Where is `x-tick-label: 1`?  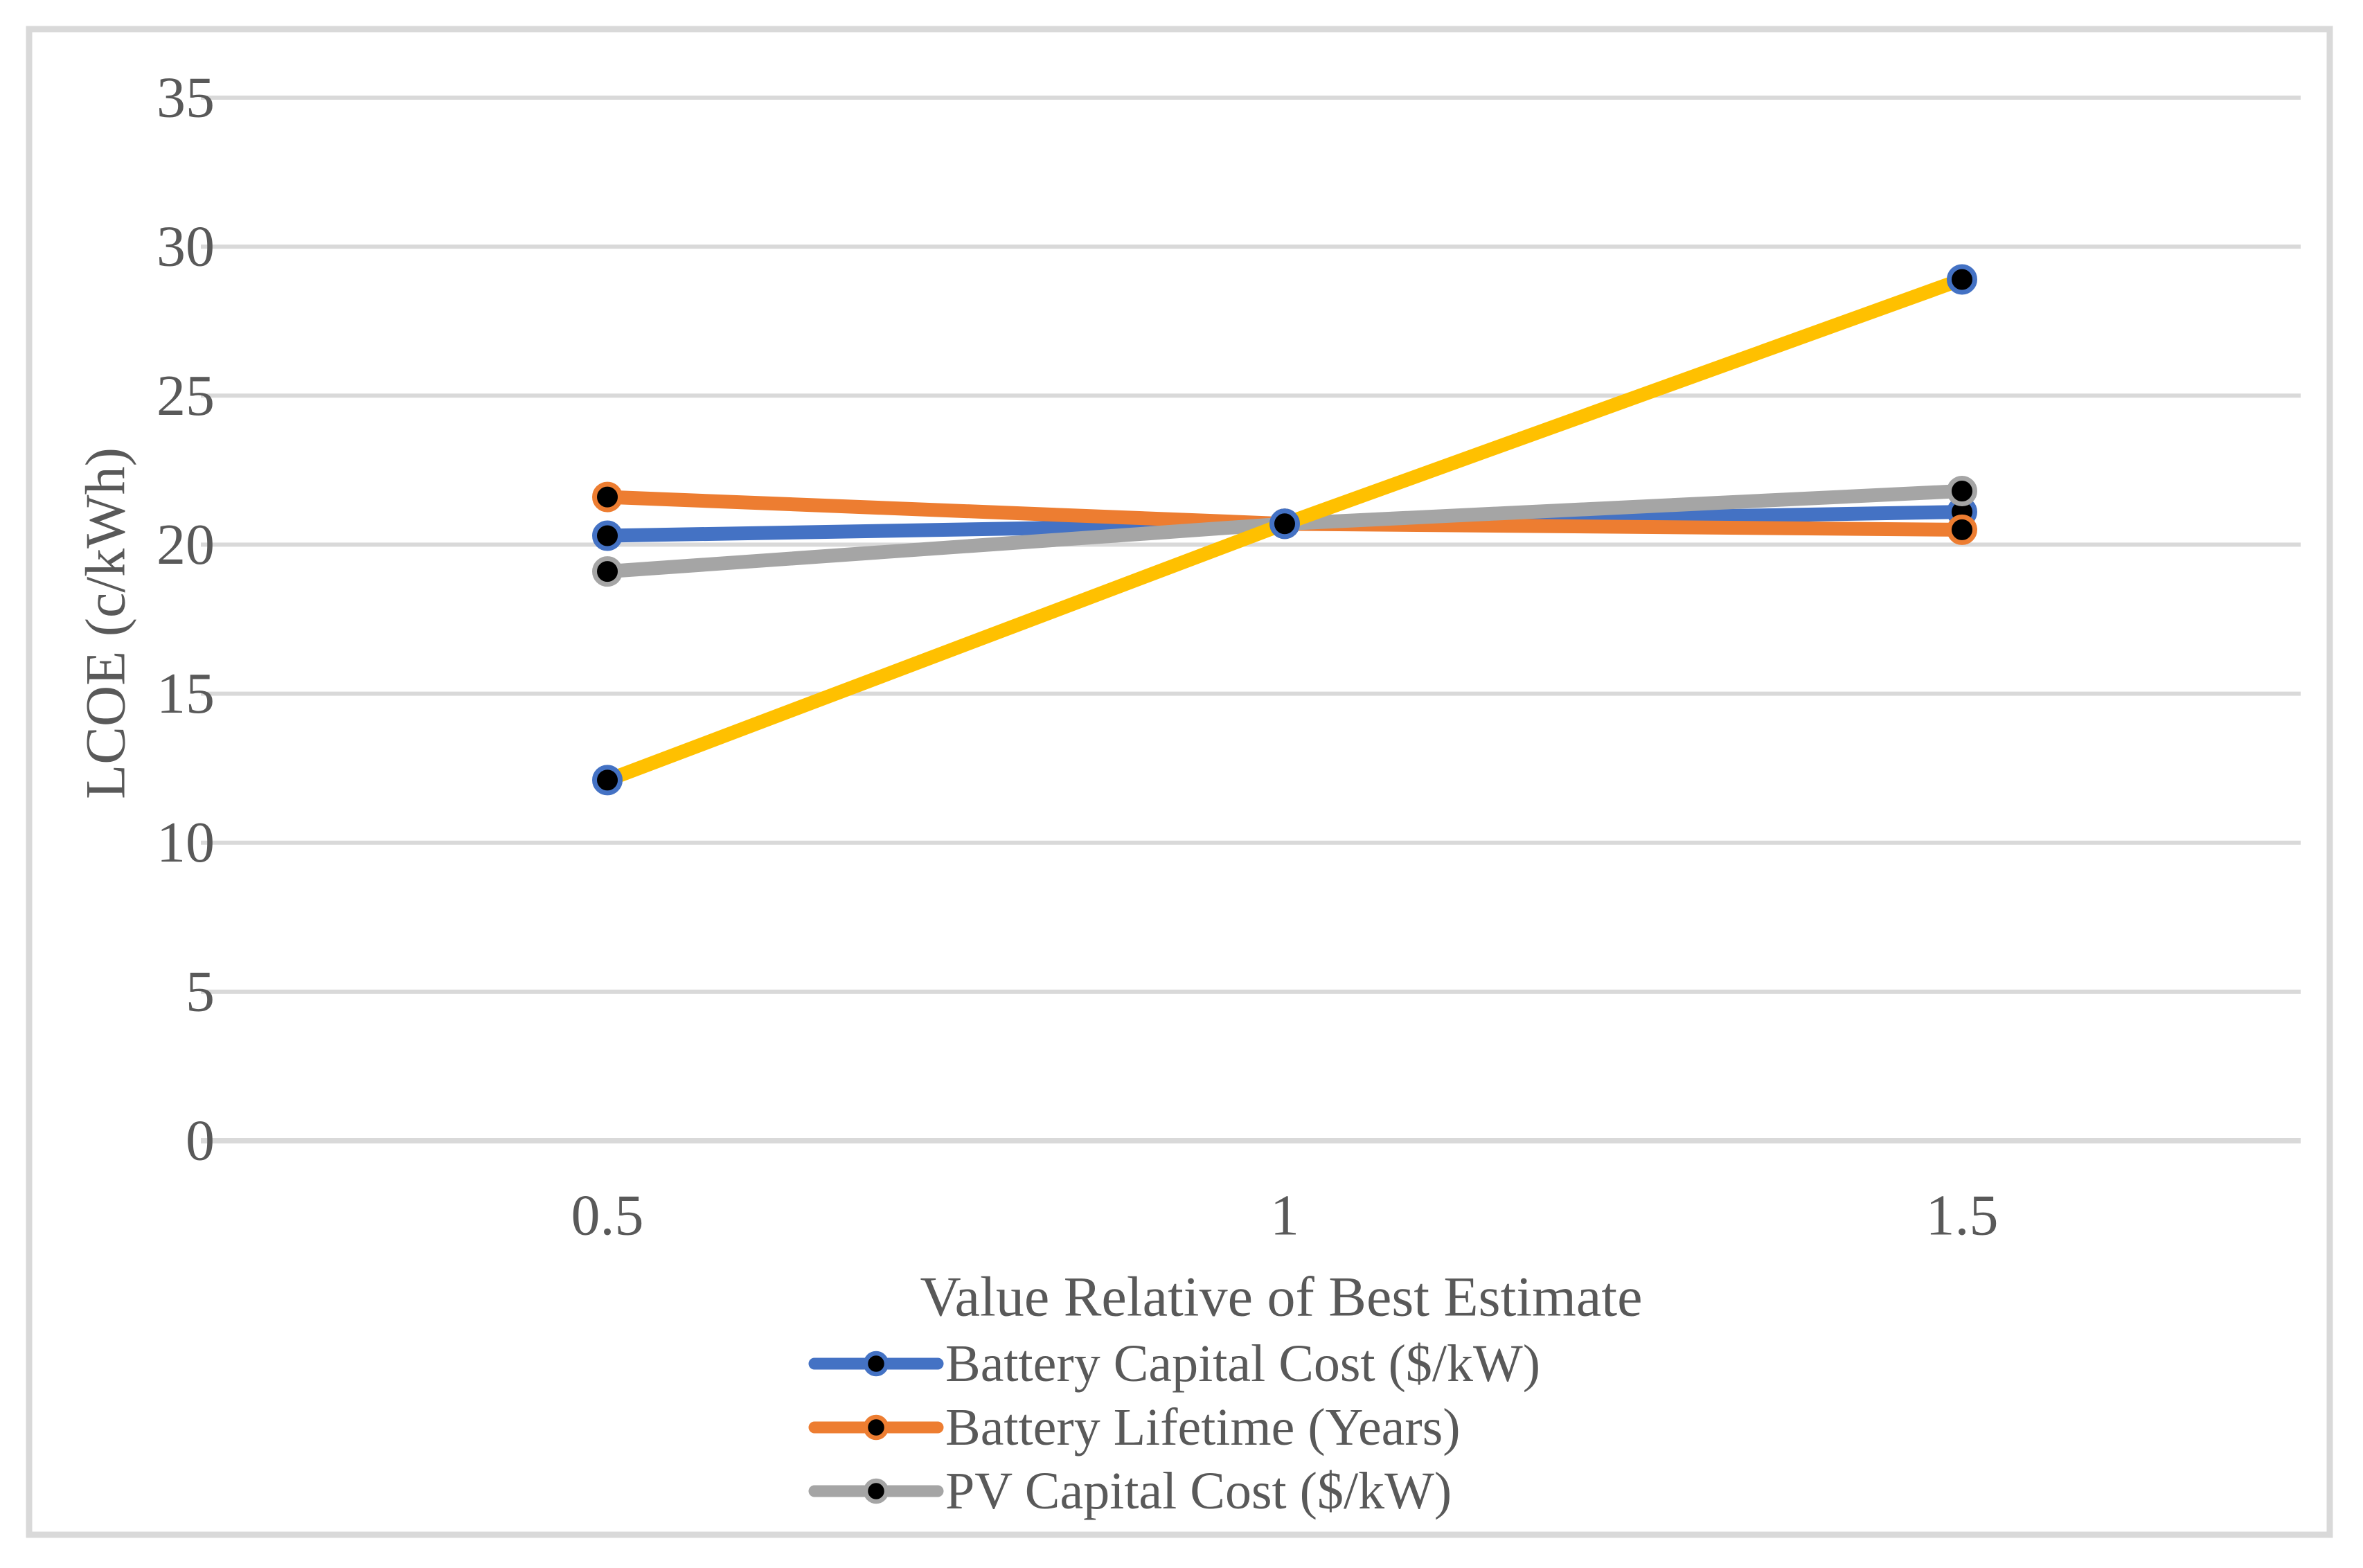 x-tick-label: 1 is located at coordinates (1285, 1216).